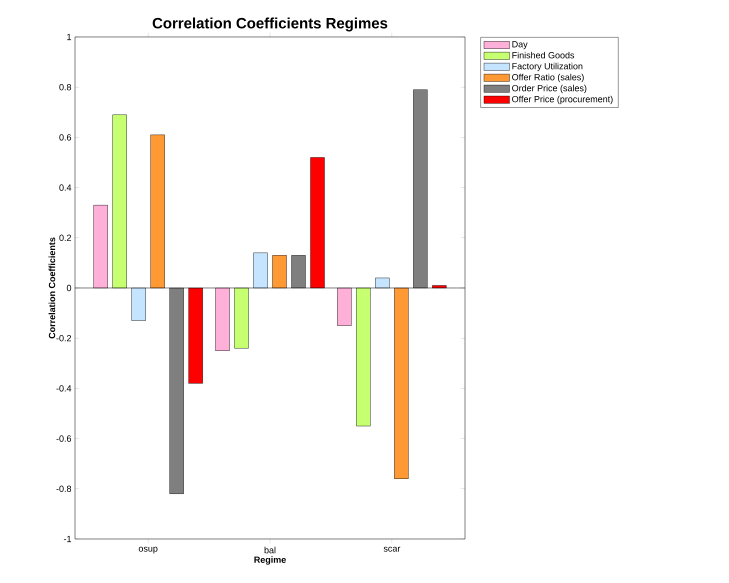  Describe the element at coordinates (270, 24) in the screenshot. I see `chart-title: Correlation Coefficients Regimes` at that location.